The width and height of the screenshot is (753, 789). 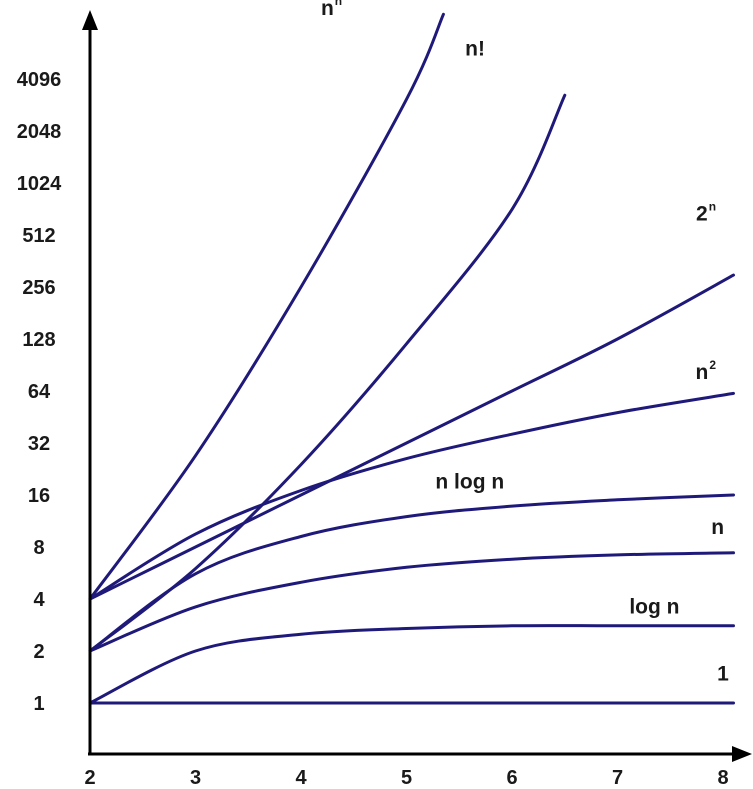 I want to click on y-tick-label: 512, so click(x=38, y=236).